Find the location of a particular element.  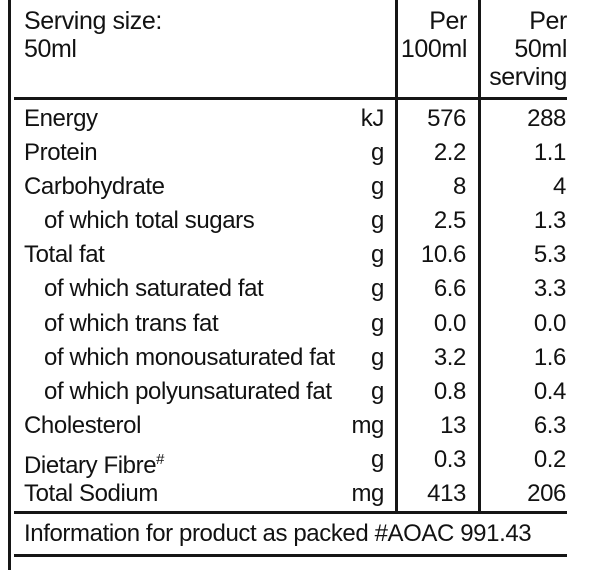

table-row: of which trans fat g 0.0 0.0 is located at coordinates (300, 324).